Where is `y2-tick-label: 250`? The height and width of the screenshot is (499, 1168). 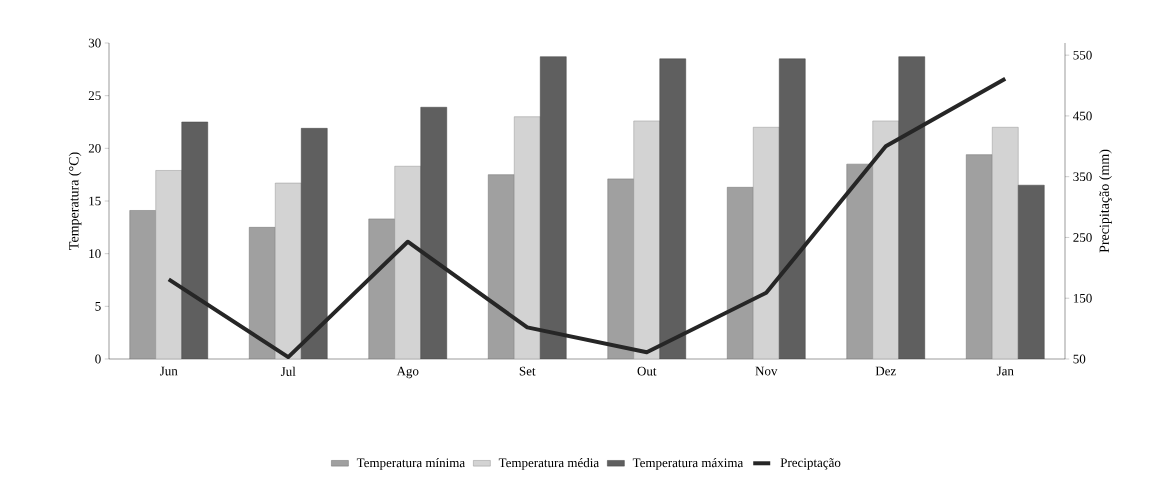
y2-tick-label: 250 is located at coordinates (1082, 237).